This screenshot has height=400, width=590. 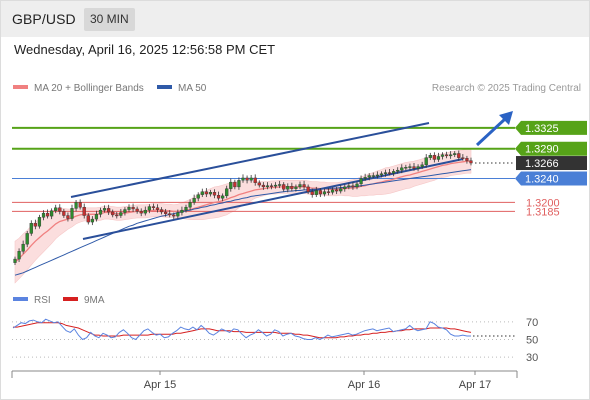 I want to click on timeframe-badge: 30 MIN, so click(x=109, y=19).